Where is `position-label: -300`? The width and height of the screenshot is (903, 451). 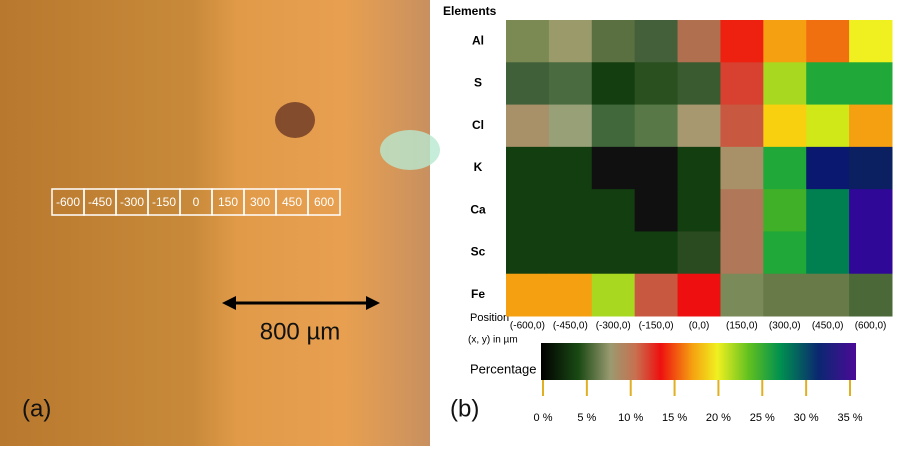
position-label: -300 is located at coordinates (132, 202).